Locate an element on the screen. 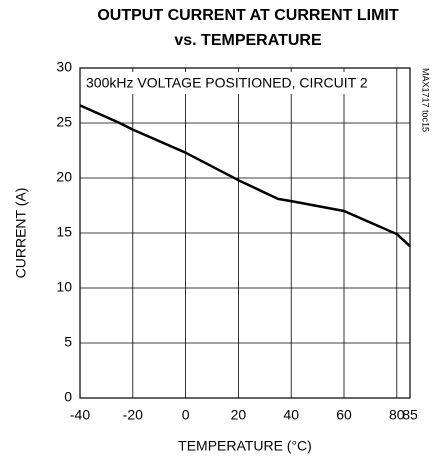 The width and height of the screenshot is (436, 463). x-tick-label: -20 is located at coordinates (133, 415).